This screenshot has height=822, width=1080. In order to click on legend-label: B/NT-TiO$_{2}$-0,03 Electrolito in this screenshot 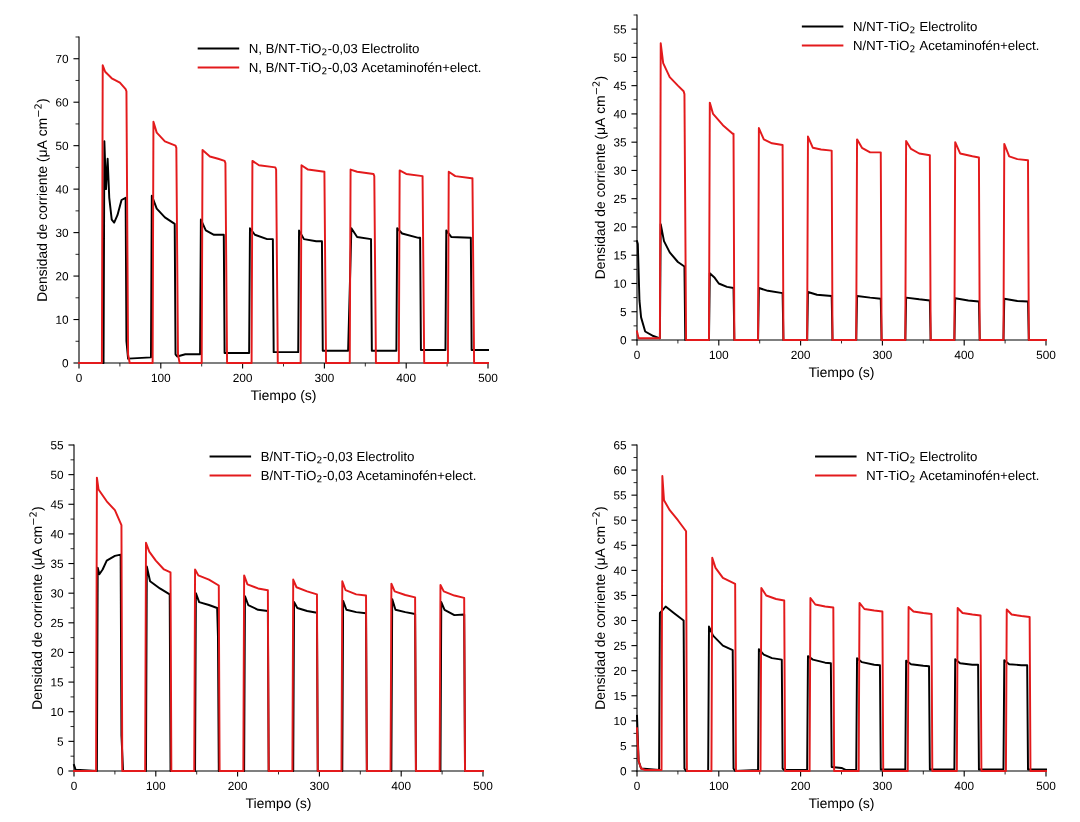, I will do `click(337, 457)`.